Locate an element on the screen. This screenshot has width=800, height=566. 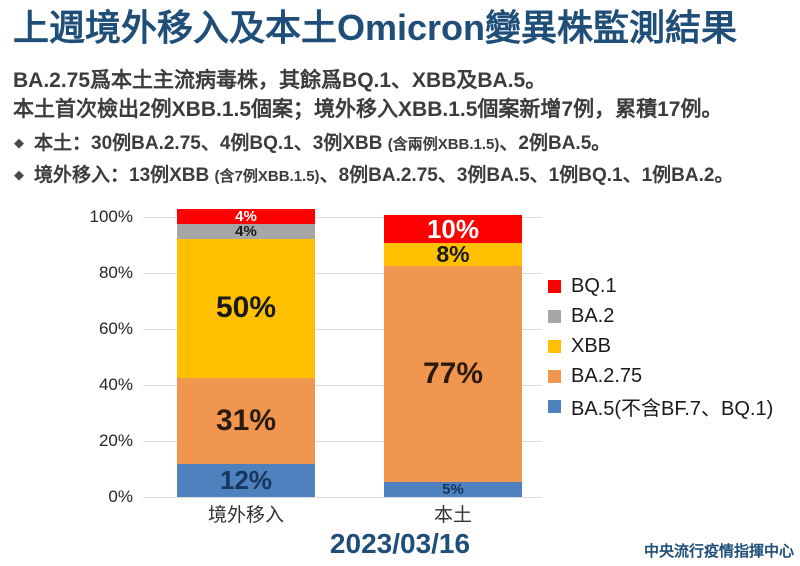
bar-segment-label: 77% is located at coordinates (453, 374).